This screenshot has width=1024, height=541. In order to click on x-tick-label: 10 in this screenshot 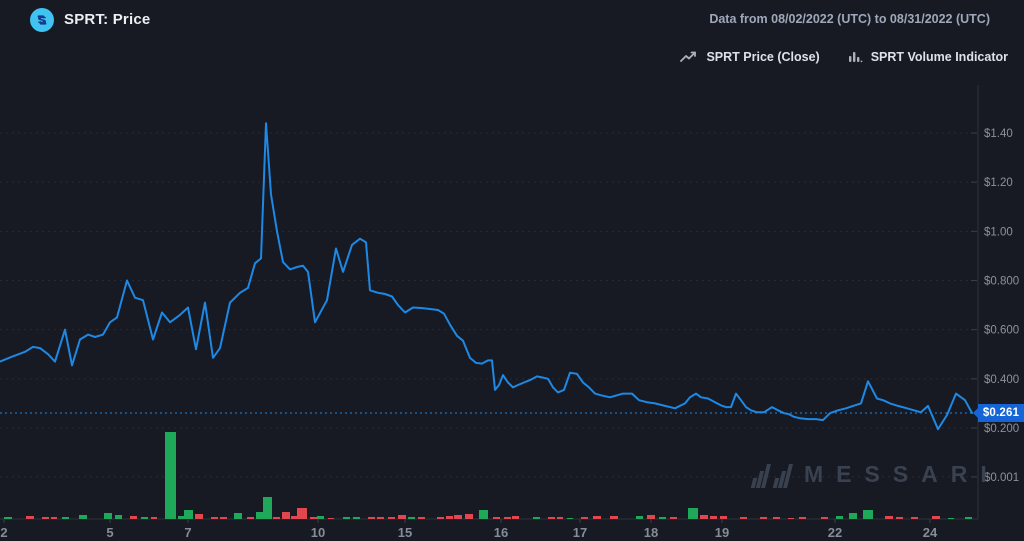, I will do `click(318, 532)`.